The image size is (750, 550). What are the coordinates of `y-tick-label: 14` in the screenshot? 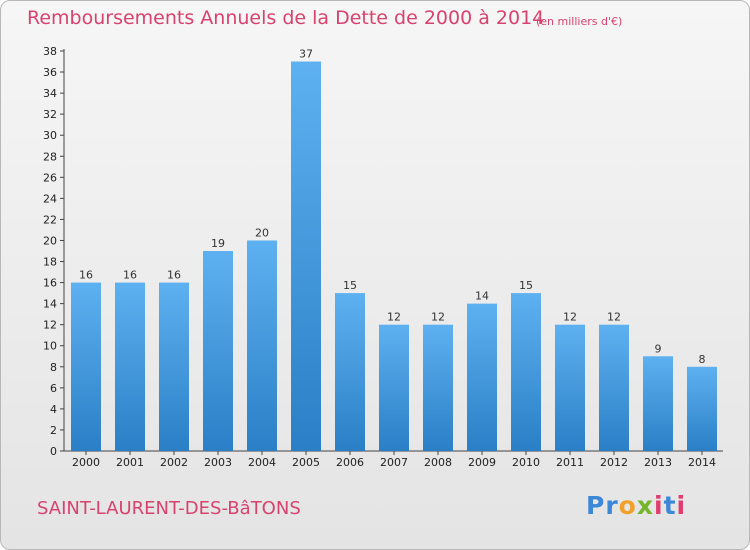 It's located at (50, 304).